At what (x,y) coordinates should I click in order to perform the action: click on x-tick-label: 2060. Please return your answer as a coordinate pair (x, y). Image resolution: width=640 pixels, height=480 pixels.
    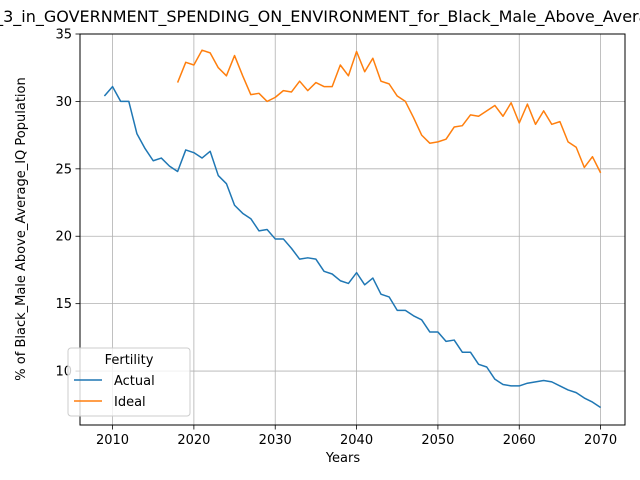
    Looking at the image, I should click on (519, 440).